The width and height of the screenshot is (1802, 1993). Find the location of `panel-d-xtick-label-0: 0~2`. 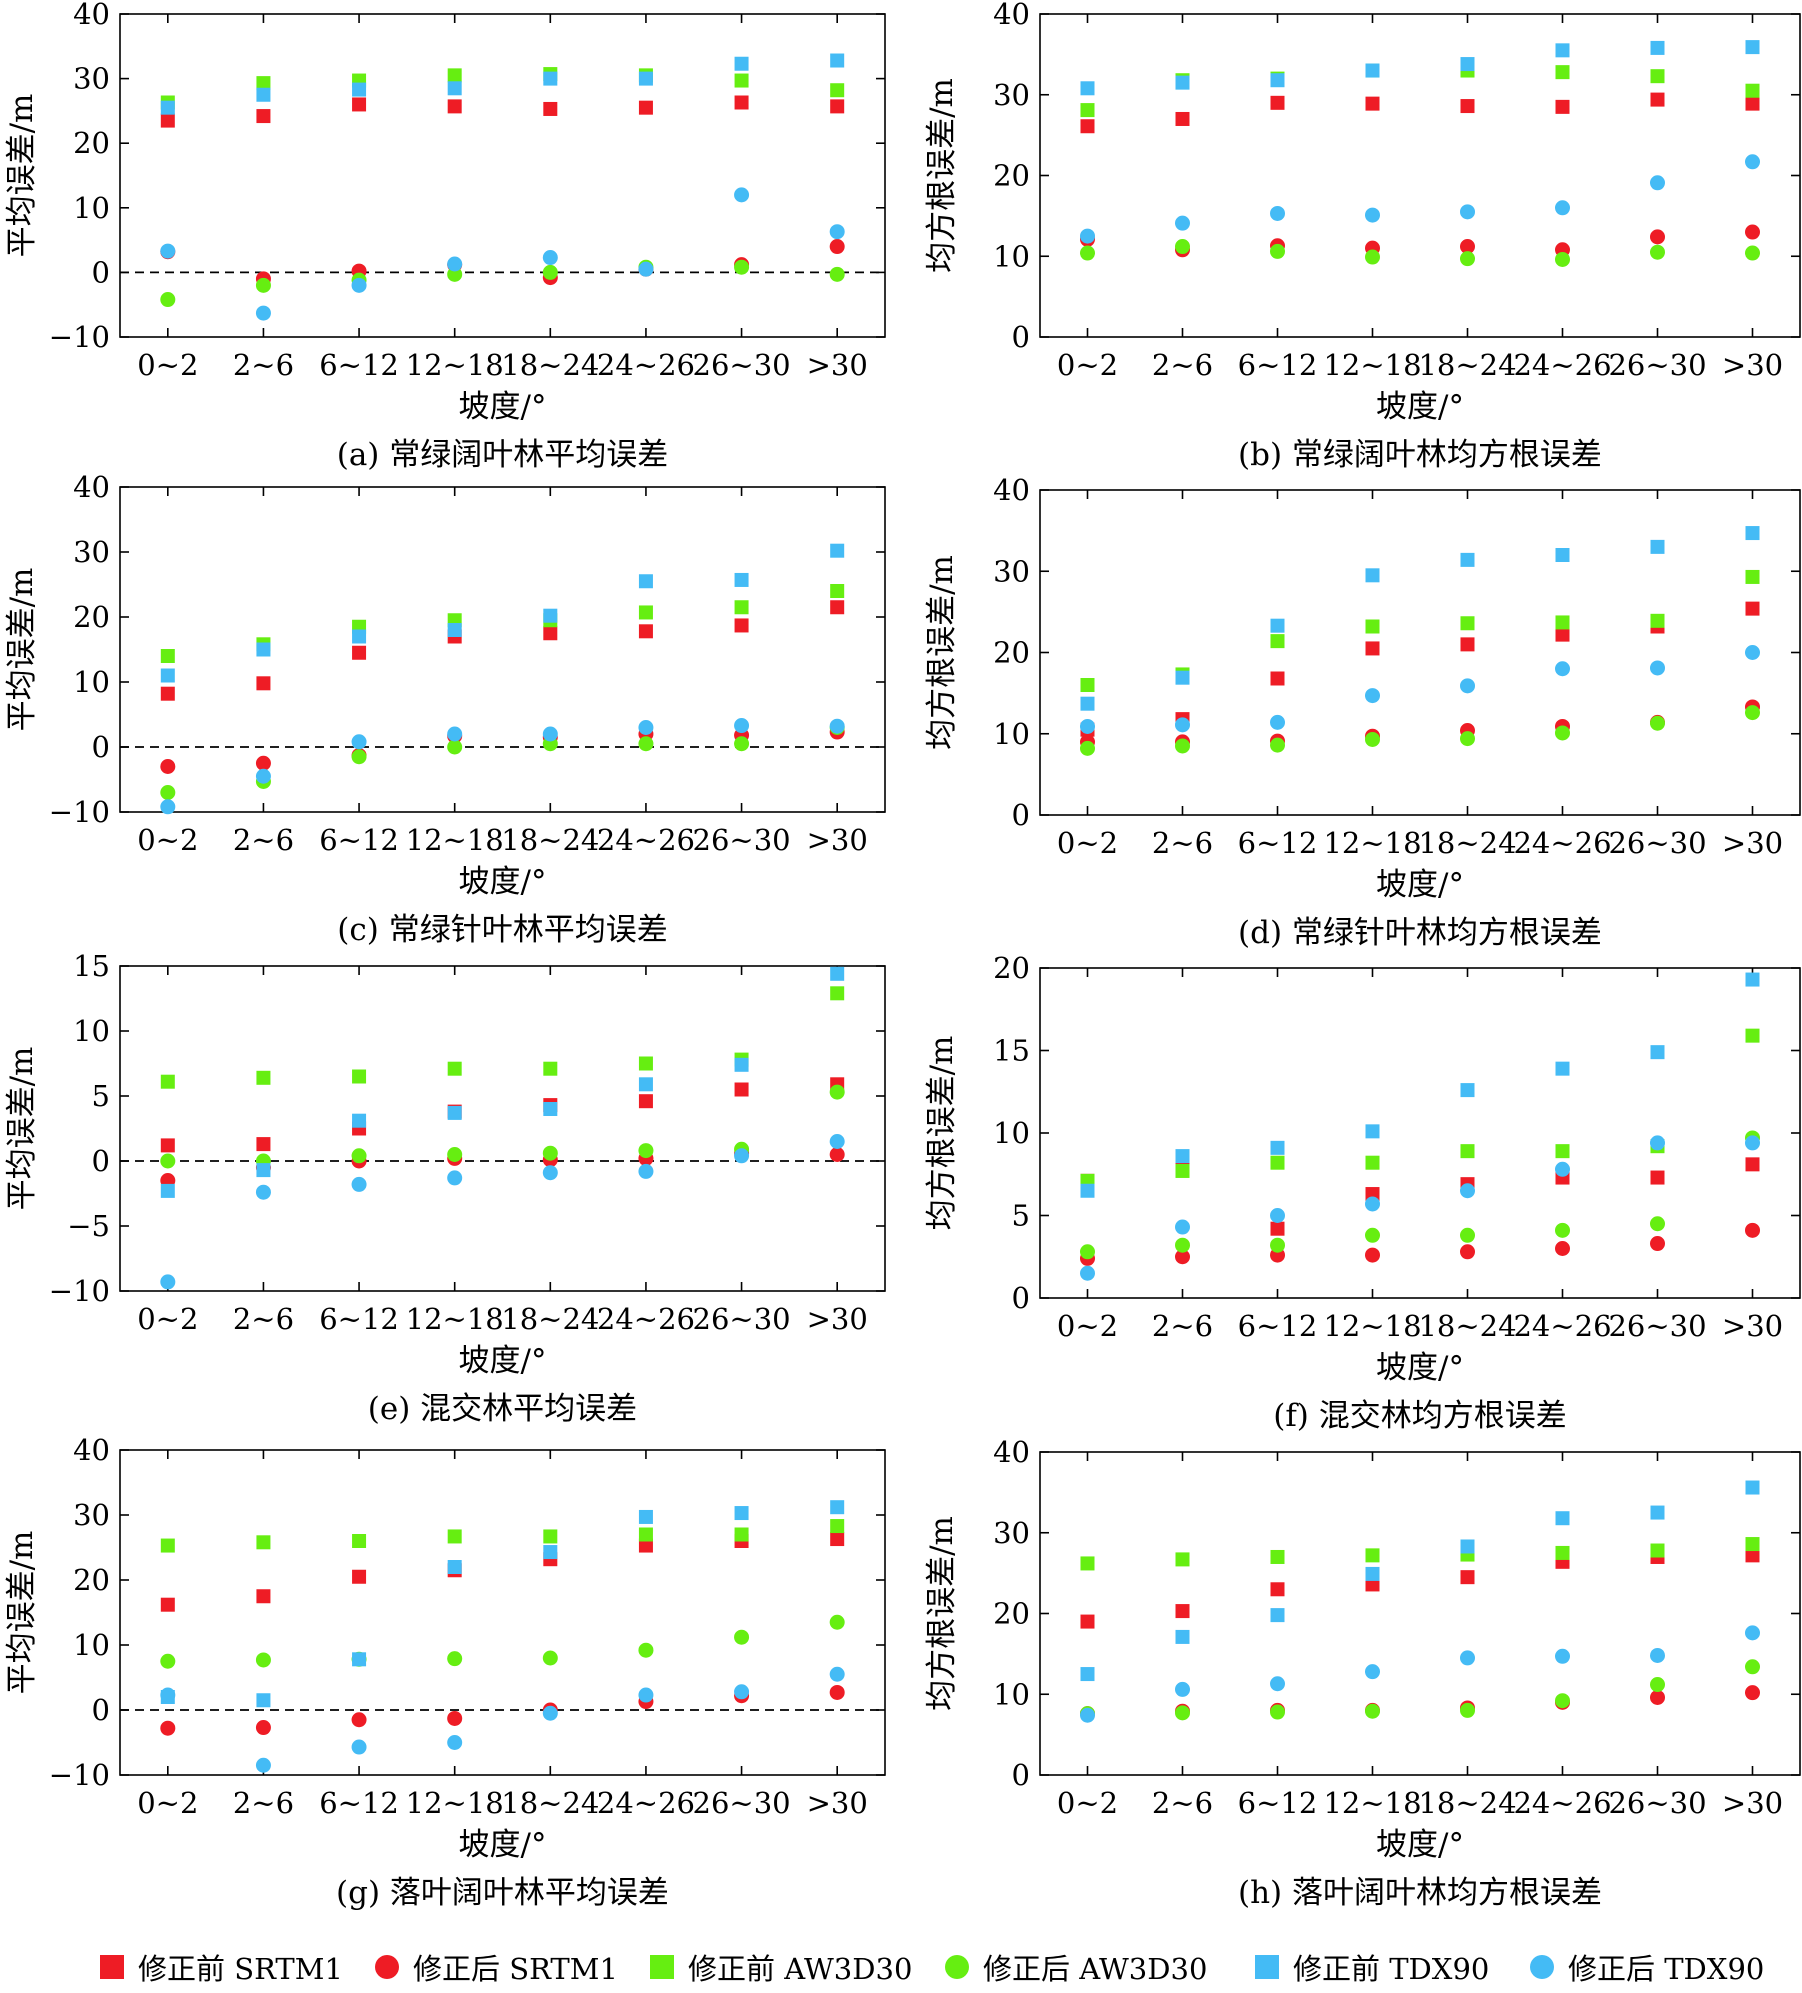

panel-d-xtick-label-0: 0~2 is located at coordinates (1087, 843).